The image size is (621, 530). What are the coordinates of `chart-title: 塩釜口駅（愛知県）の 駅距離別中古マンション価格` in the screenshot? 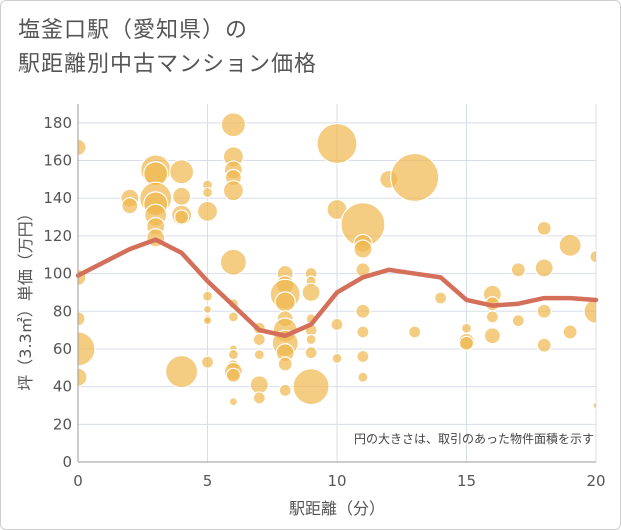 It's located at (167, 48).